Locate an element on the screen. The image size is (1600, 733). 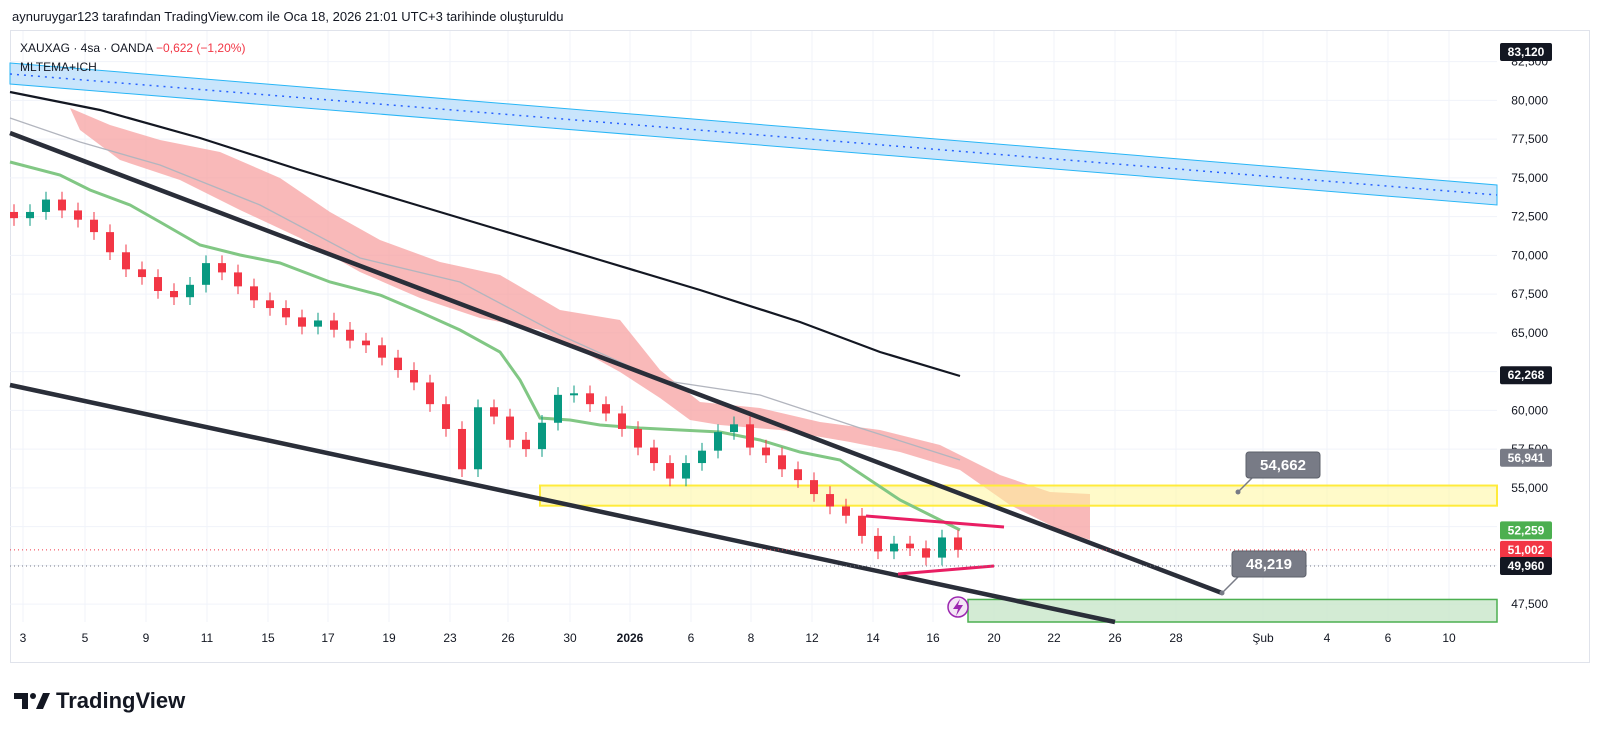
x-tick-label: 30 is located at coordinates (570, 638).